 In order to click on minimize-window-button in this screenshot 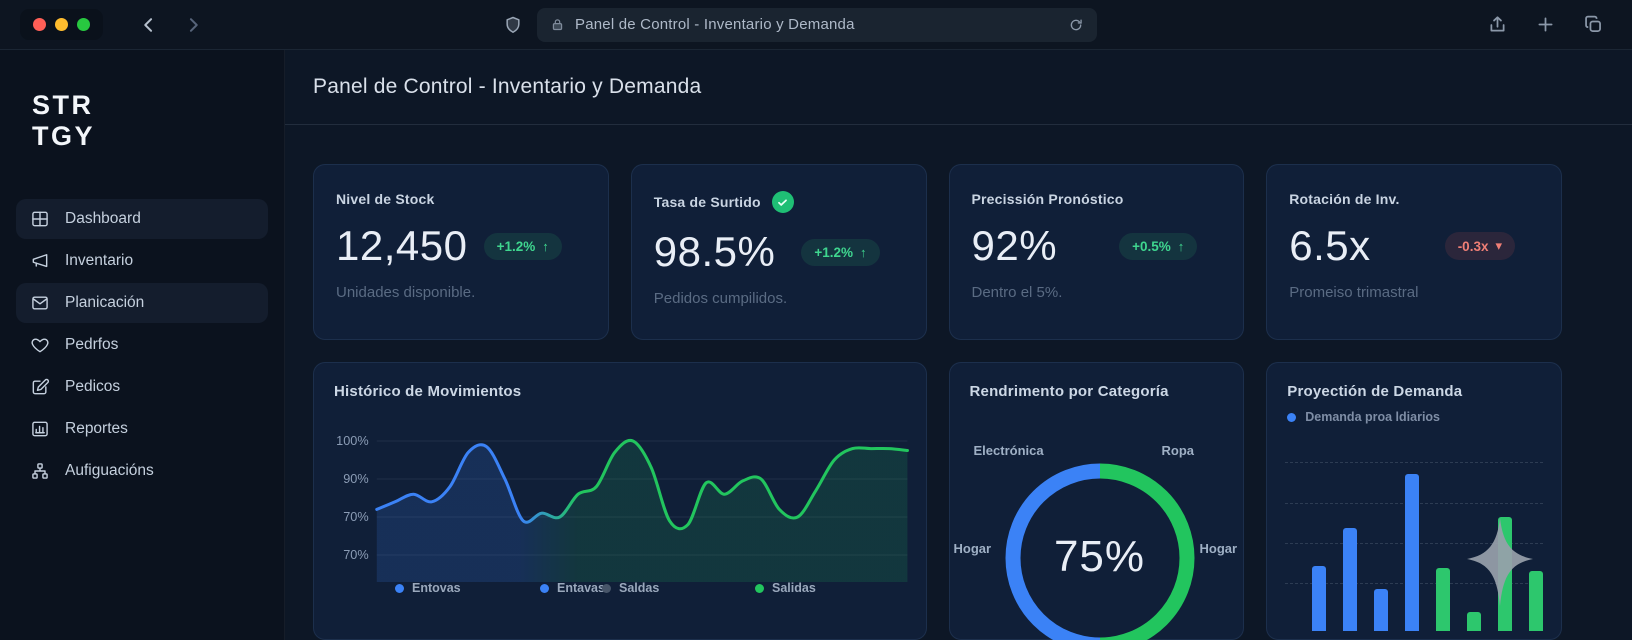, I will do `click(61, 24)`.